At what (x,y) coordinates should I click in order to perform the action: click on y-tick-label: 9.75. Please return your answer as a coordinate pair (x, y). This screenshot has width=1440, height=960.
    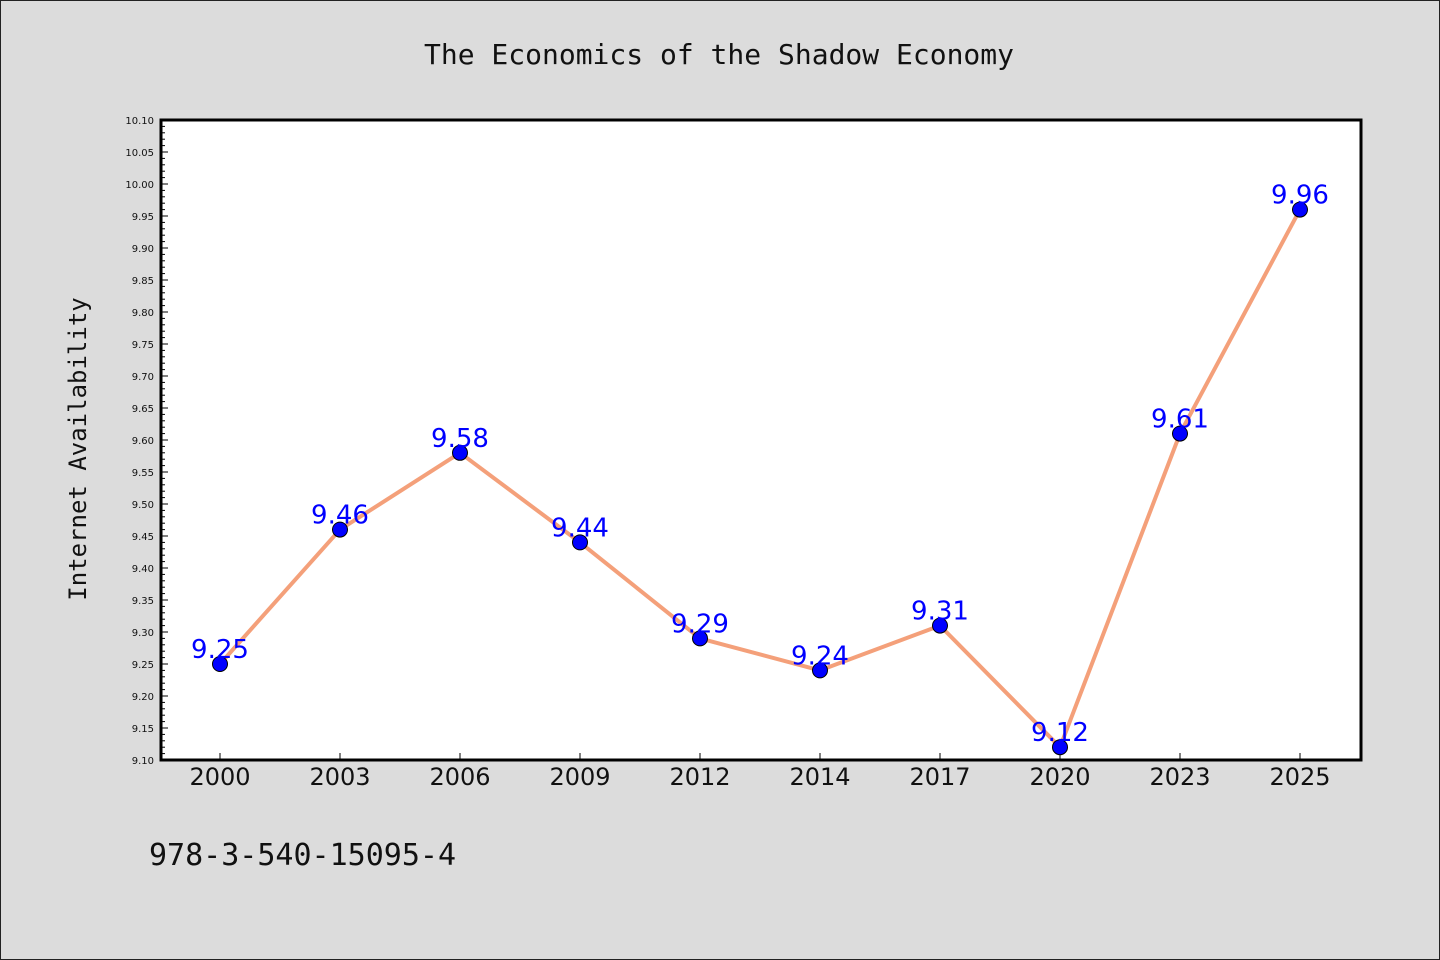
    Looking at the image, I should click on (143, 345).